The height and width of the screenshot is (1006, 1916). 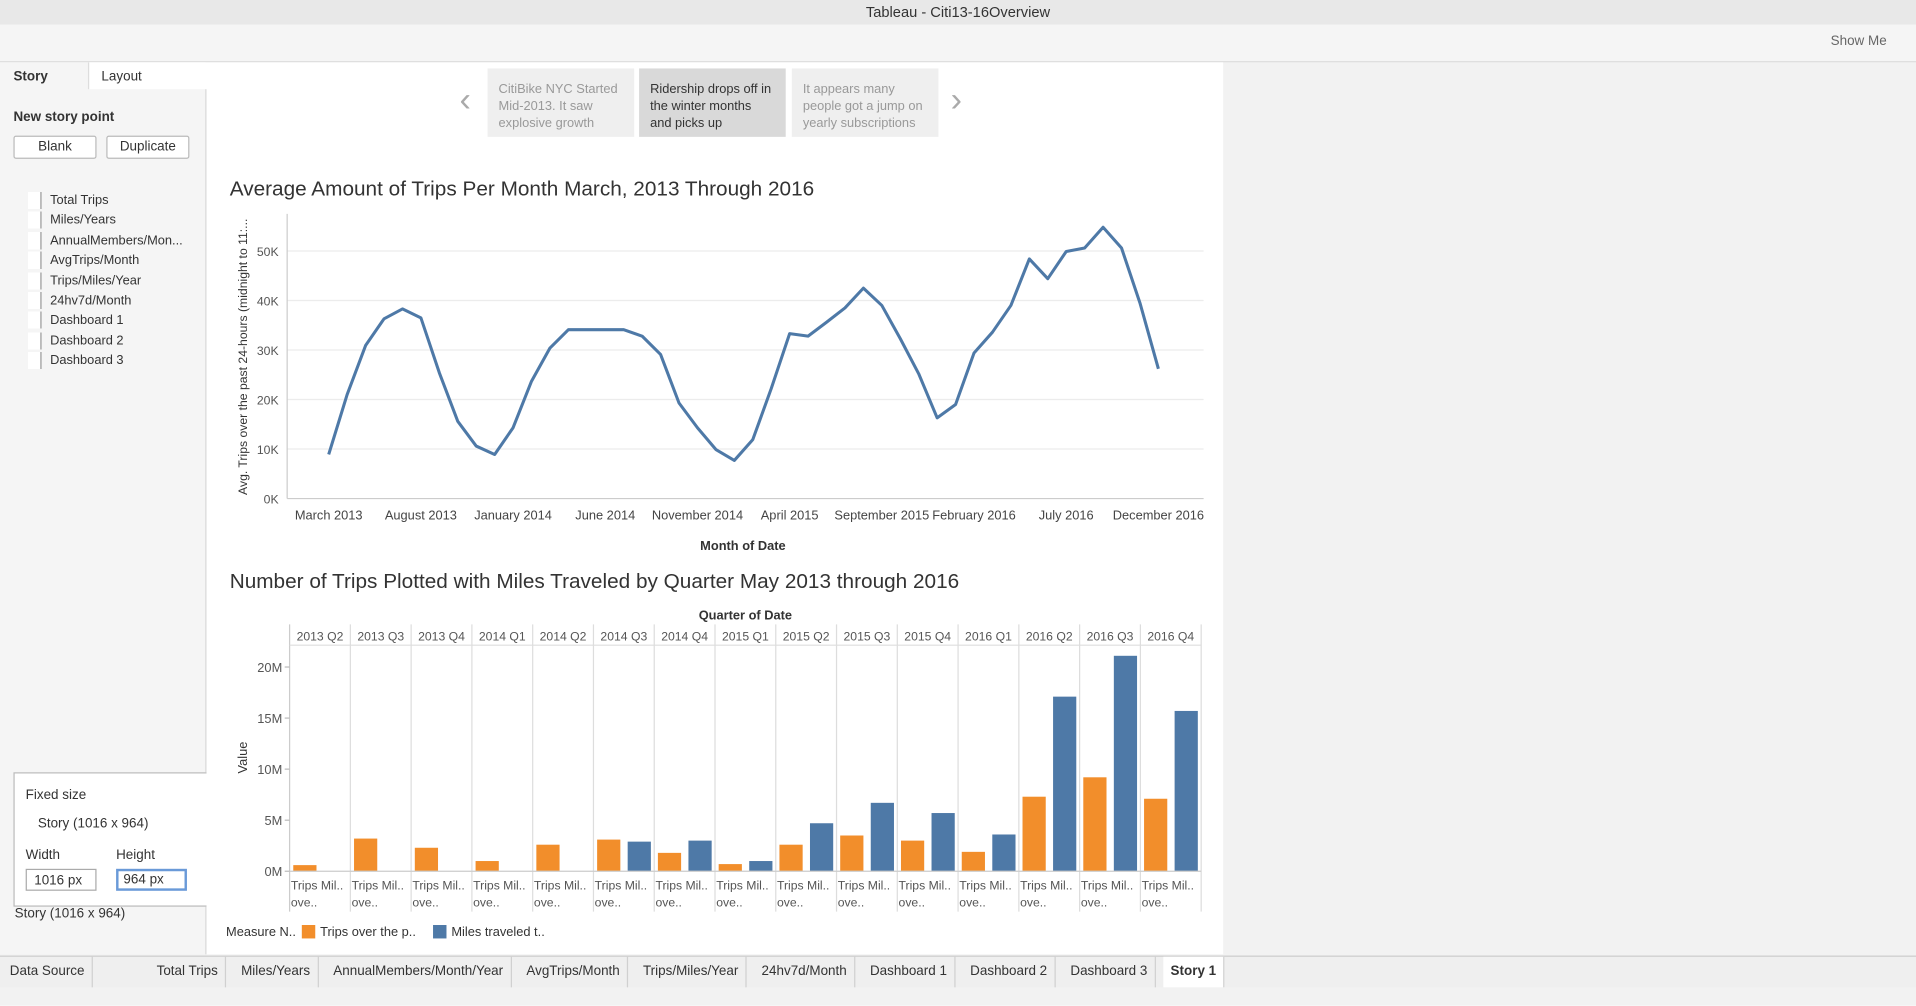 I want to click on column-label: 2016 Q1, so click(x=988, y=636).